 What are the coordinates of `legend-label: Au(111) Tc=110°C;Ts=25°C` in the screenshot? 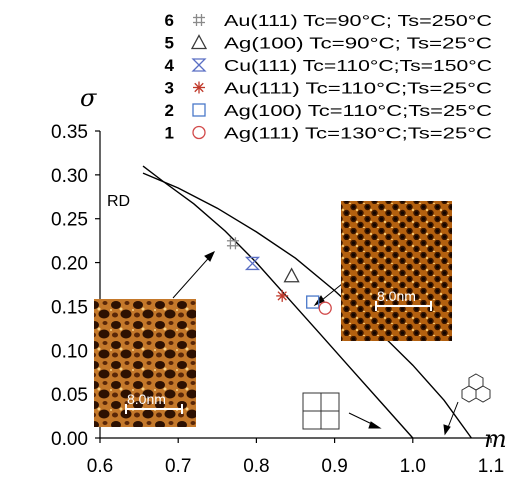 It's located at (358, 89).